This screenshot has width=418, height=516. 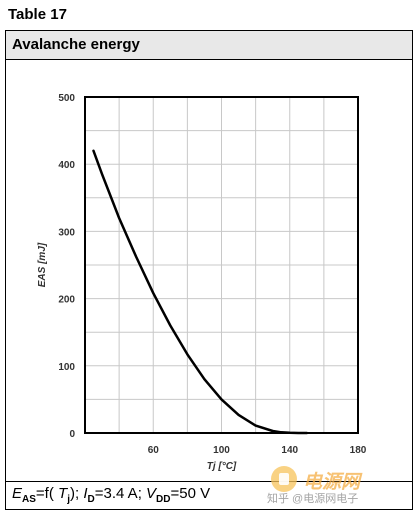 I want to click on caption-i-value: =3.4 A;, so click(x=118, y=493).